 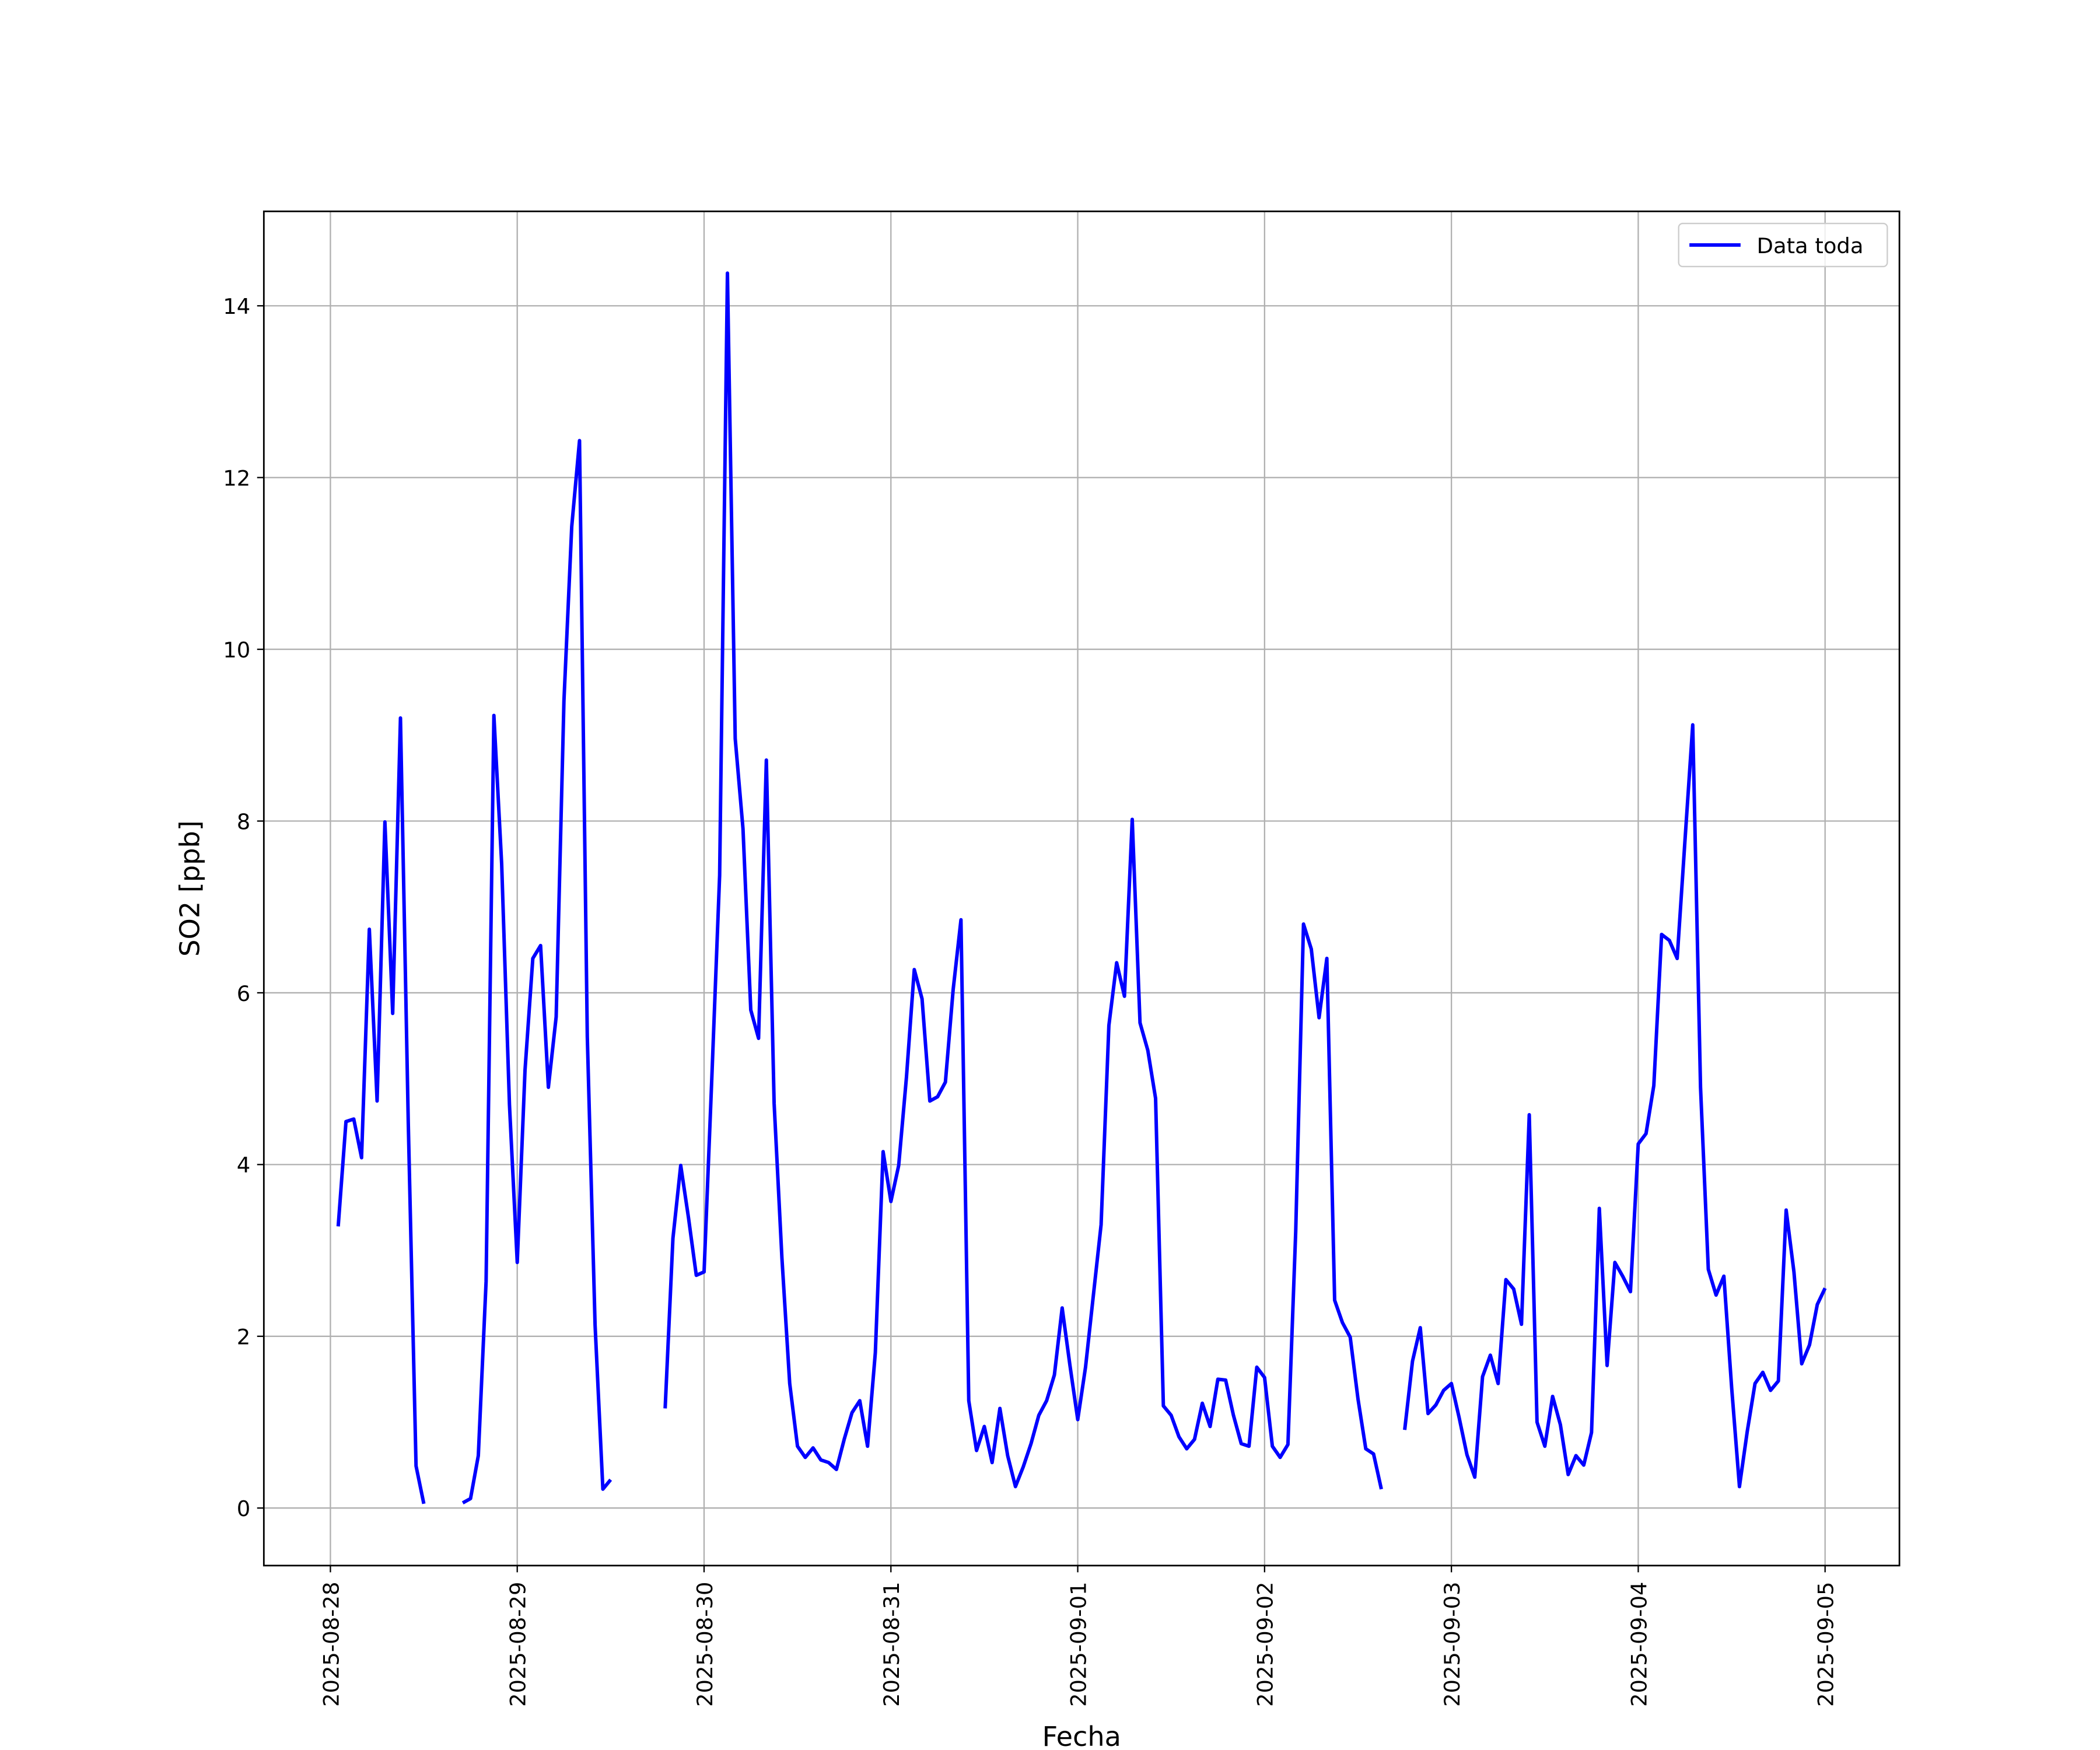 I want to click on x-tick-label: 2025-09-03, so click(x=1452, y=1644).